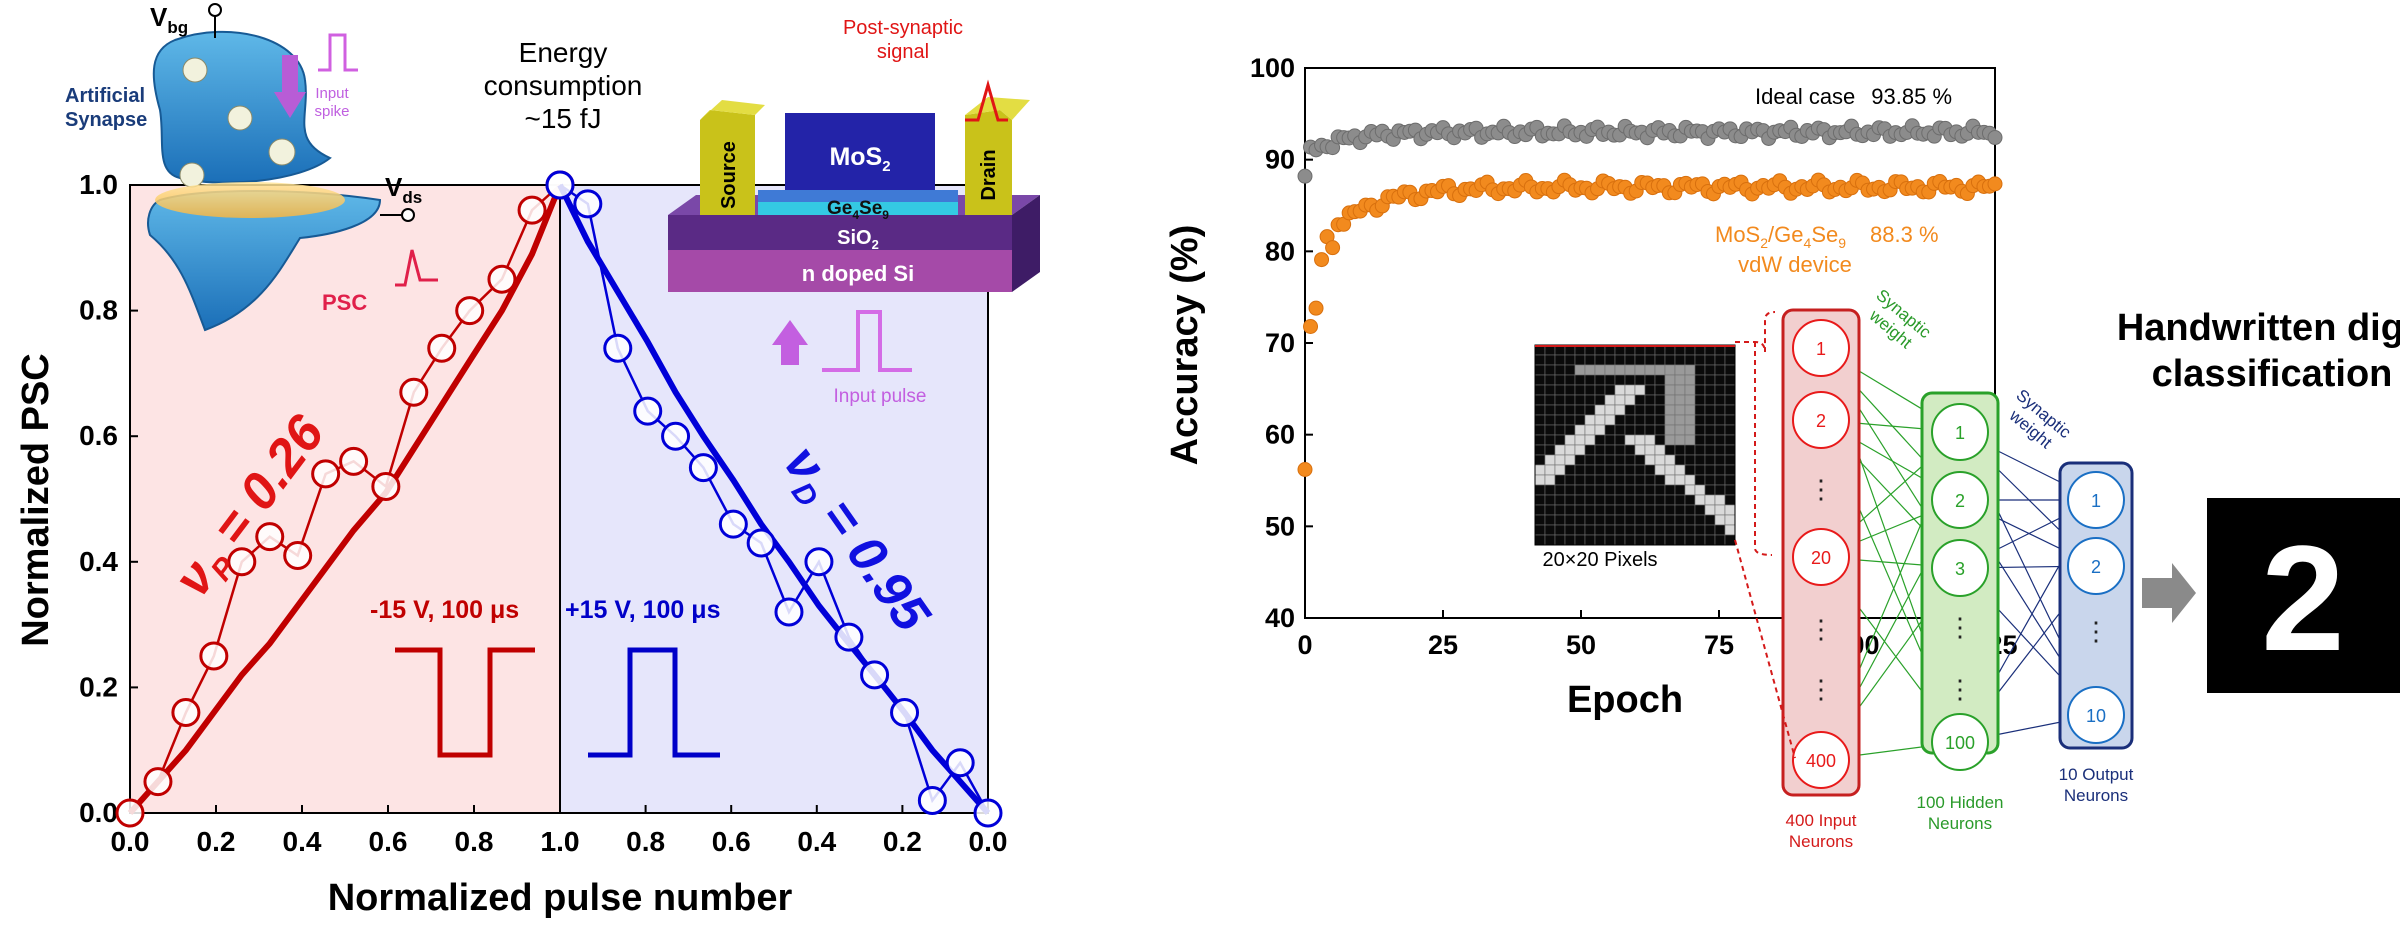 The width and height of the screenshot is (2400, 931). Describe the element at coordinates (1821, 629) in the screenshot. I see `input-neuron-ellipsis: ⋮` at that location.